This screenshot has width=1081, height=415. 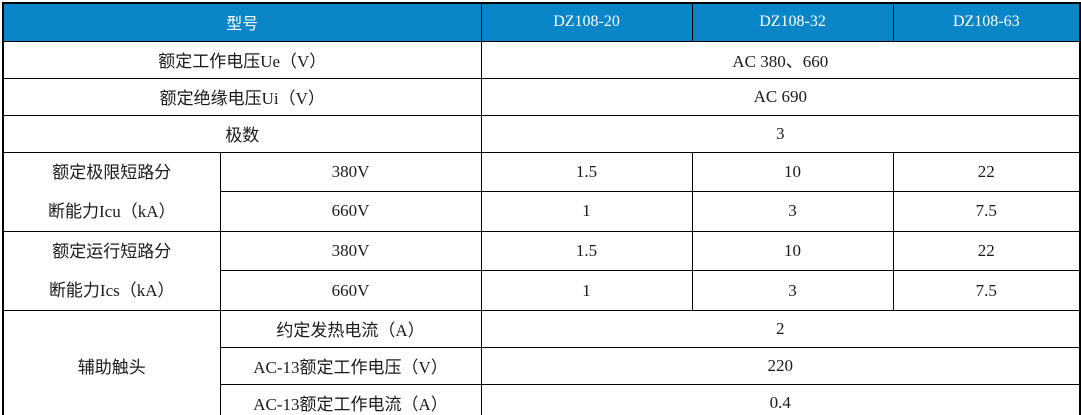 I want to click on aux-ac13-current-label: AC-13额定工作电流（A）, so click(x=350, y=399).